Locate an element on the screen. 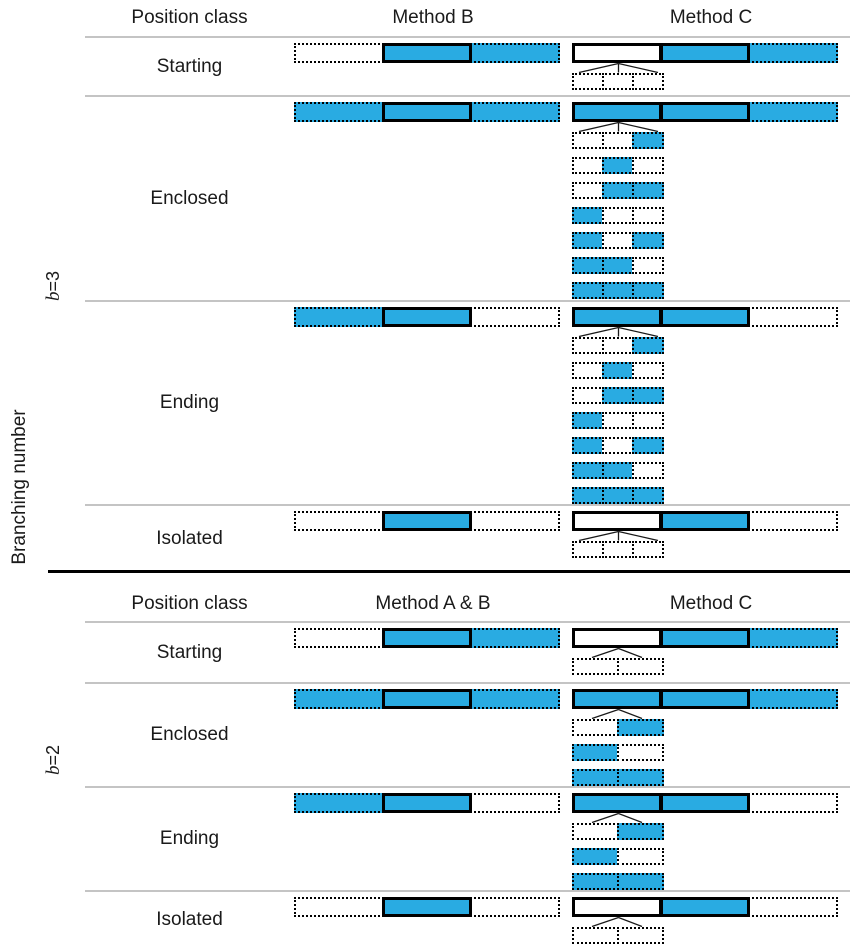  position-row-starting: Starting is located at coordinates (467, 67).